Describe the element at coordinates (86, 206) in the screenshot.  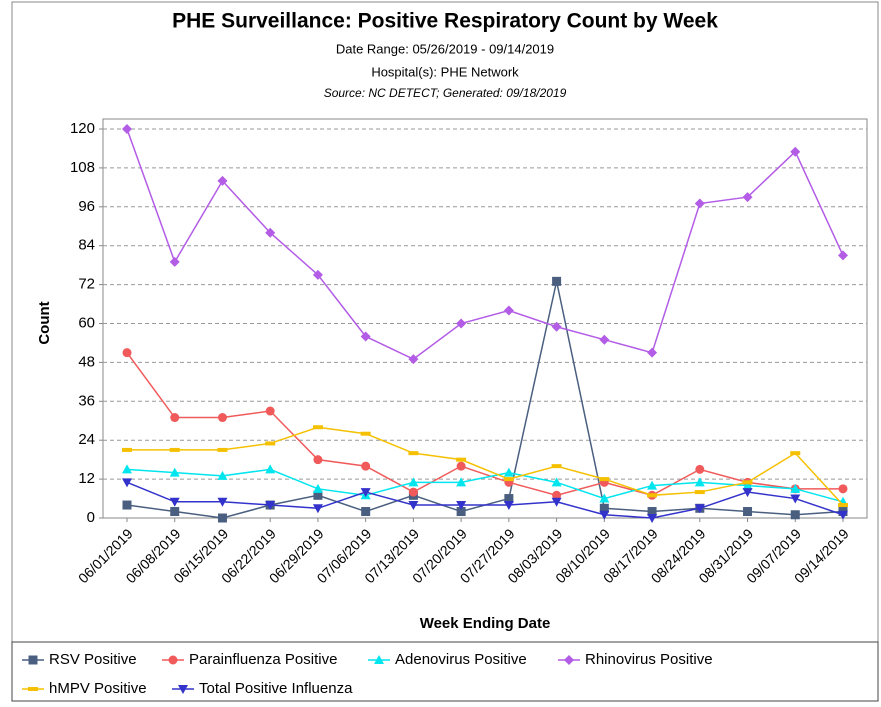
I see `y-tick-label: 96` at that location.